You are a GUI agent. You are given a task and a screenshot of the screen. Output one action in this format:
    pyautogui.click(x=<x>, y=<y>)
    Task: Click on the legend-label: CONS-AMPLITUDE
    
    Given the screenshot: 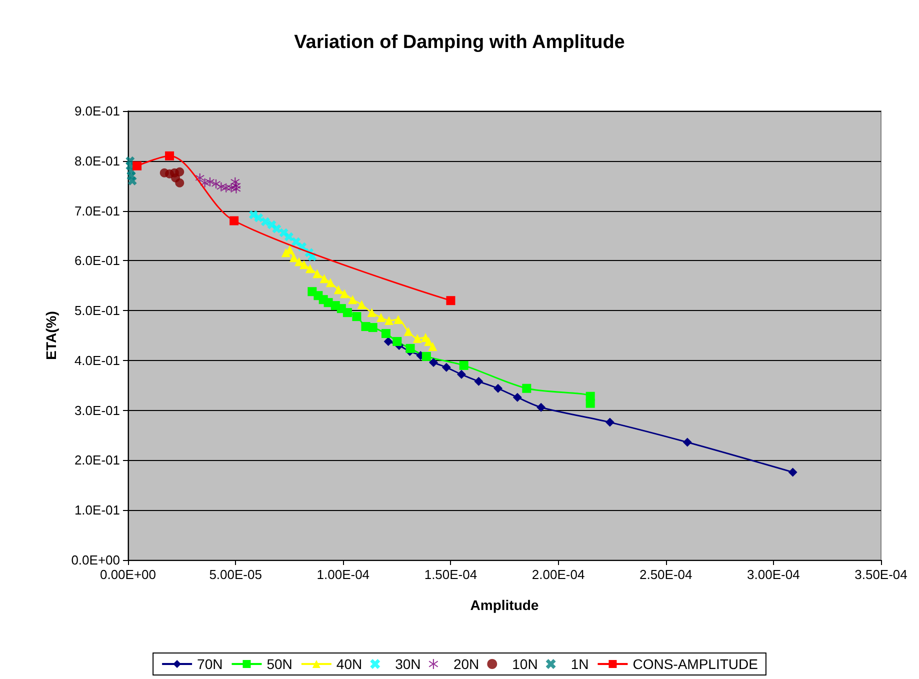 What is the action you would take?
    pyautogui.click(x=695, y=664)
    